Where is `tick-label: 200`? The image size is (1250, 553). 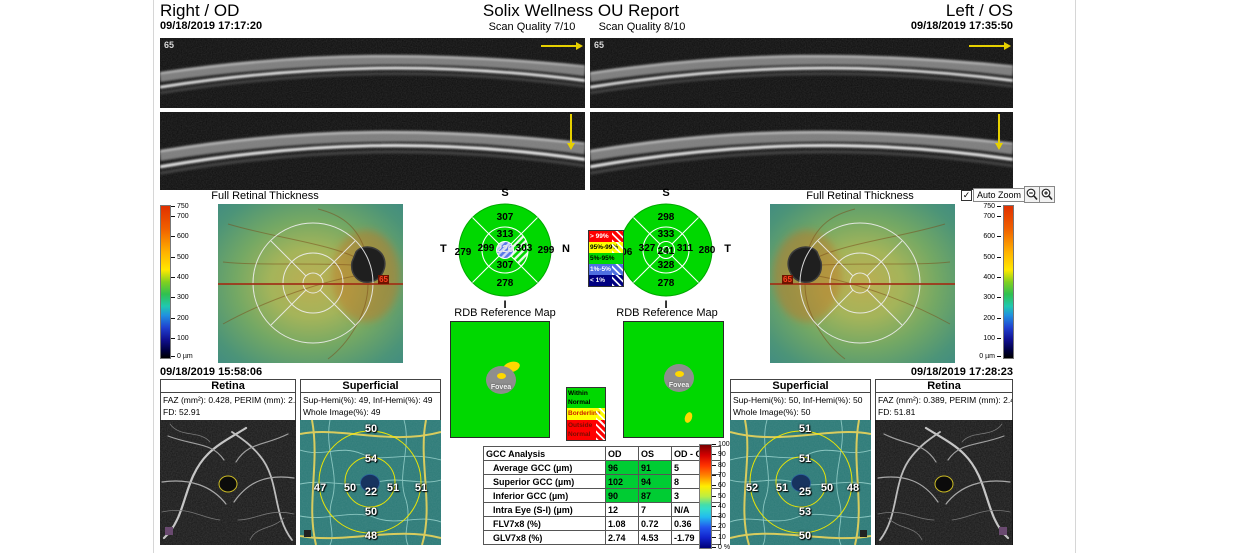
tick-label: 200 is located at coordinates (989, 318).